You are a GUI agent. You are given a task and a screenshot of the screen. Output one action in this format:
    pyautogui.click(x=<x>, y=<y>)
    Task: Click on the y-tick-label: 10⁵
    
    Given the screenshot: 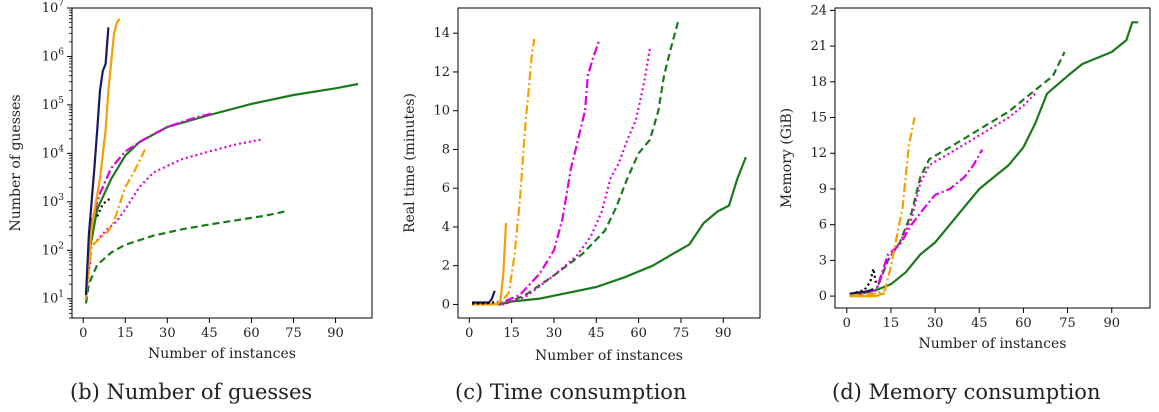 What is the action you would take?
    pyautogui.click(x=53, y=104)
    